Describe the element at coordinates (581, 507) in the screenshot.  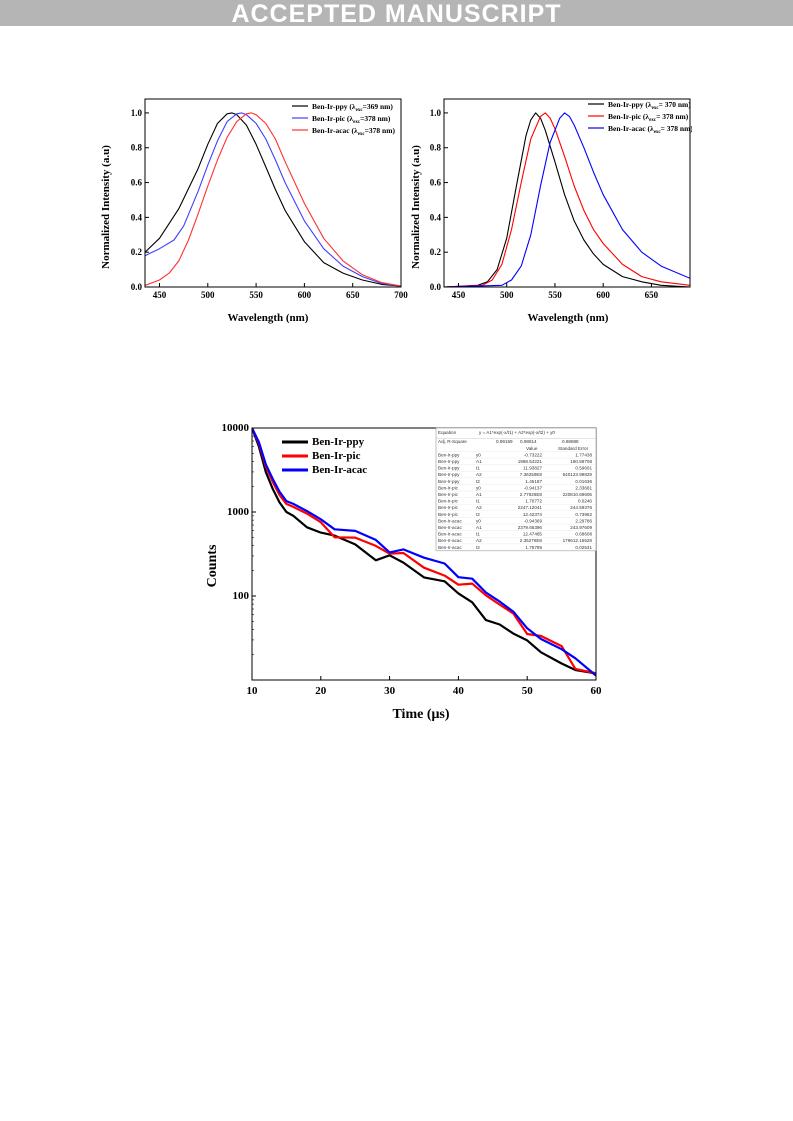
I see `fit-table-cell: 244.59376` at that location.